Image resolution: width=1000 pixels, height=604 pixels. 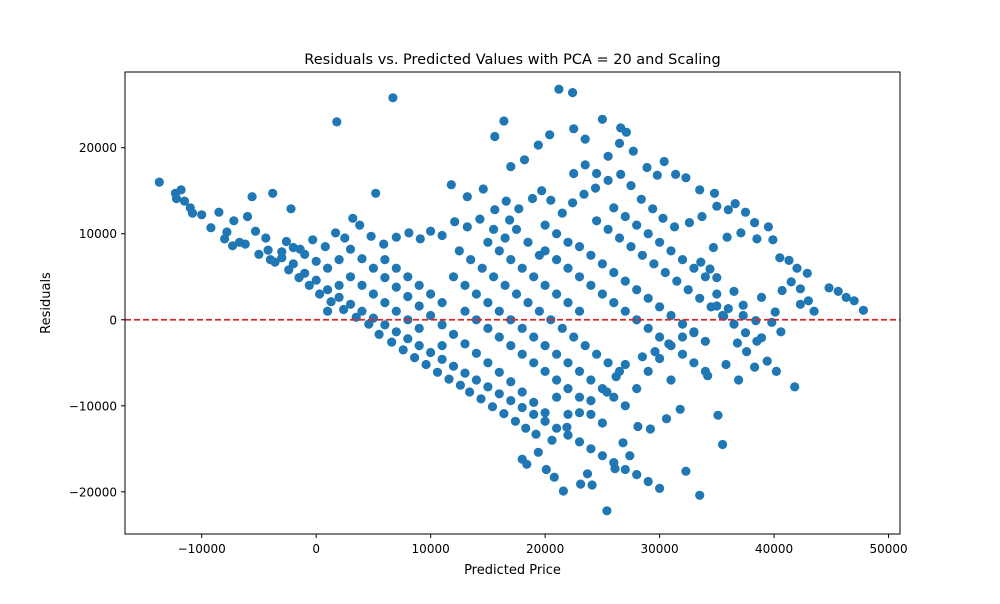 I want to click on x-tick-label: 0, so click(x=316, y=549).